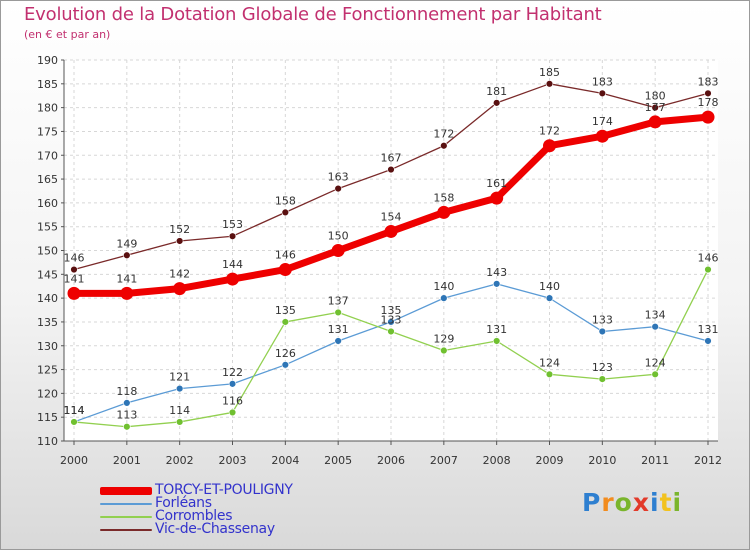 This screenshot has width=750, height=550. I want to click on legend-label: Forléans, so click(183, 503).